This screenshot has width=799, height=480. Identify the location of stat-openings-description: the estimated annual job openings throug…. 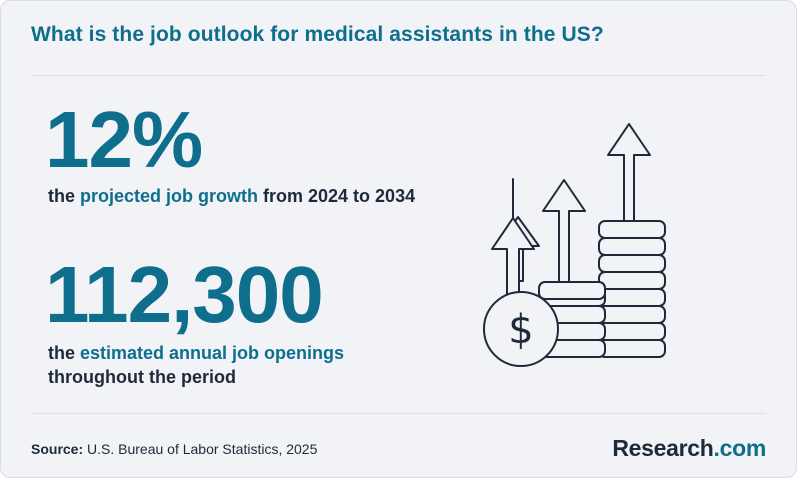
(238, 365).